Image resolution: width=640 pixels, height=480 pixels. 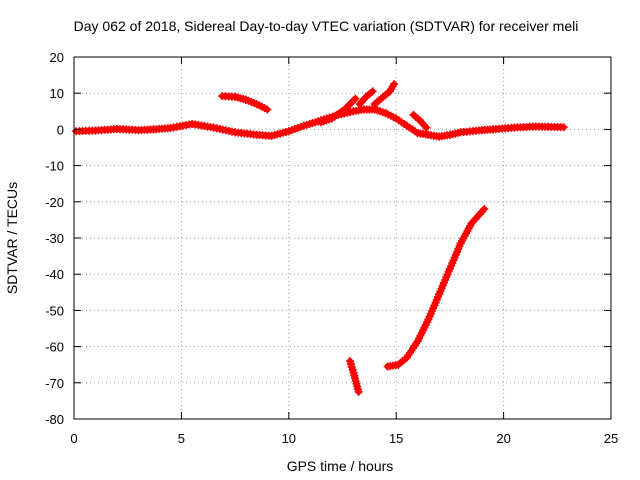 What do you see at coordinates (245, 103) in the screenshot?
I see `series-arc-morning` at bounding box center [245, 103].